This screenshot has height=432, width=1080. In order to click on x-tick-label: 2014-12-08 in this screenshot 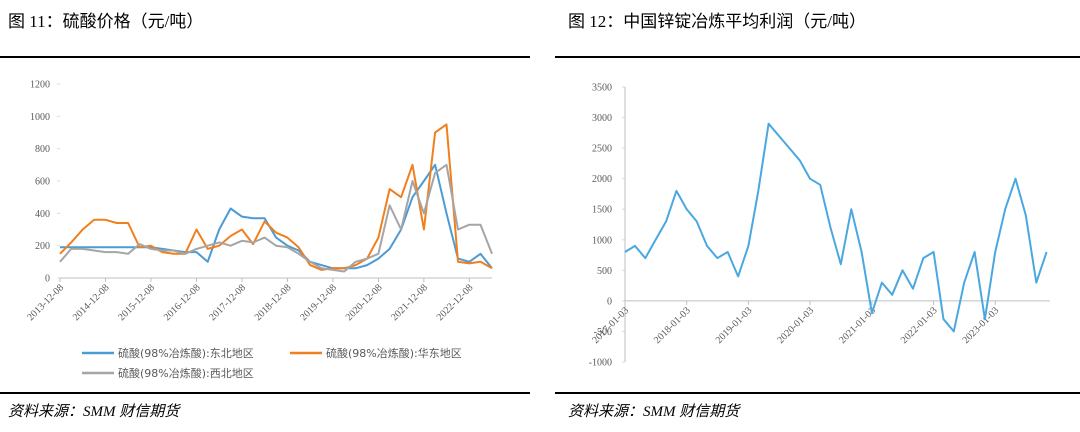, I will do `click(91, 302)`.